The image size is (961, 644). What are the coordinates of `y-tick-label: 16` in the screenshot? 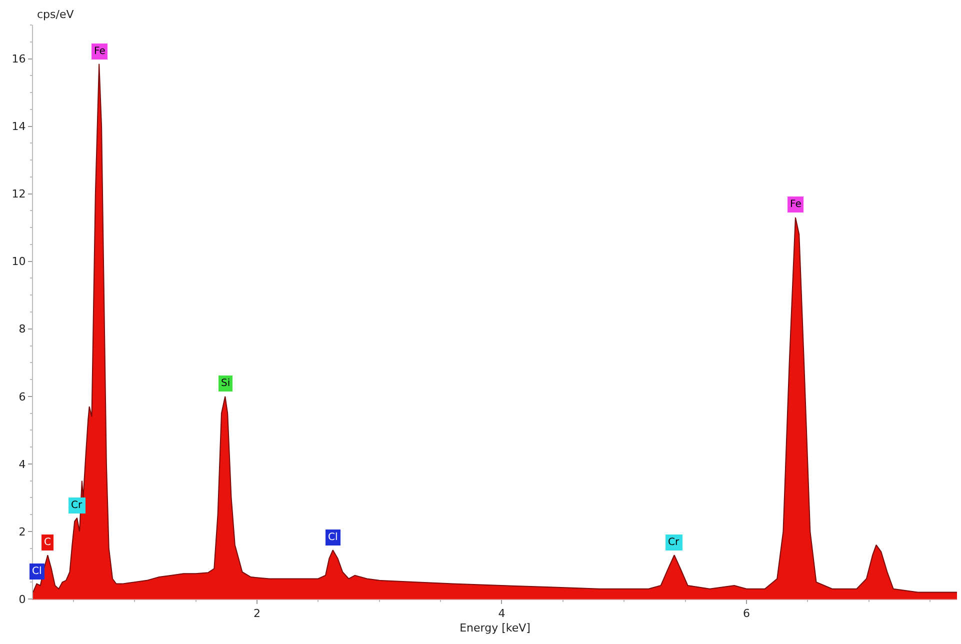 It's located at (19, 59).